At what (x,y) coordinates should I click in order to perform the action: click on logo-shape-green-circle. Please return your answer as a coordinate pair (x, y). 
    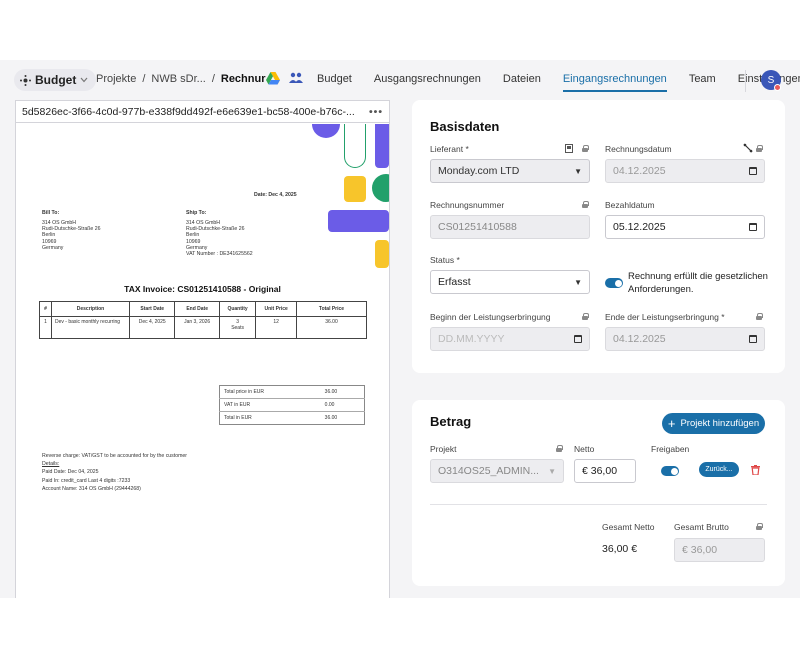
    Looking at the image, I should click on (380, 188).